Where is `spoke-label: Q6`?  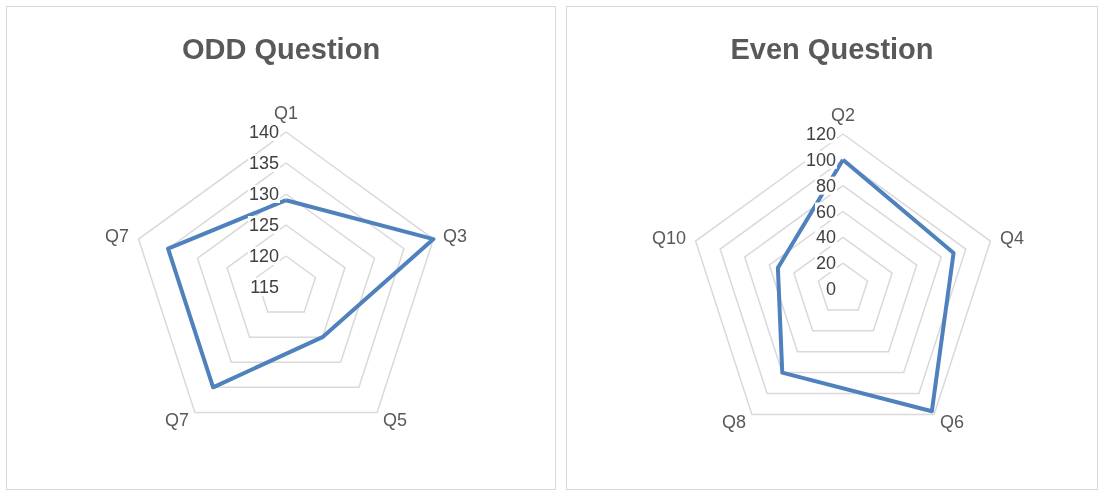 spoke-label: Q6 is located at coordinates (951, 422).